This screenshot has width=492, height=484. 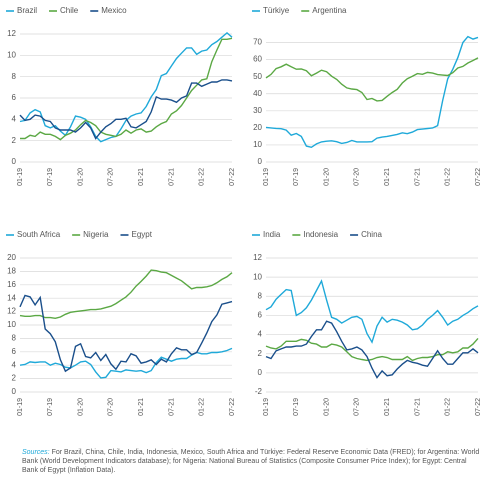 I want to click on legend-label: Argentina, so click(x=329, y=10).